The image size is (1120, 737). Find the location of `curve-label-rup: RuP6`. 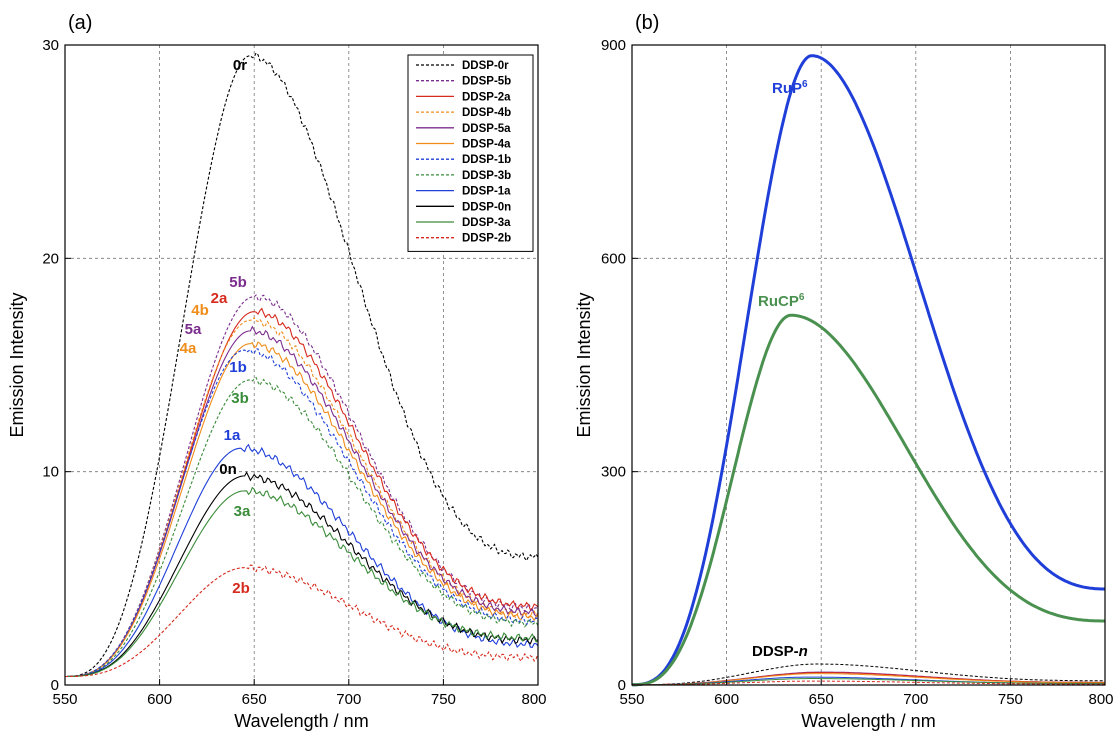

curve-label-rup: RuP6 is located at coordinates (790, 88).